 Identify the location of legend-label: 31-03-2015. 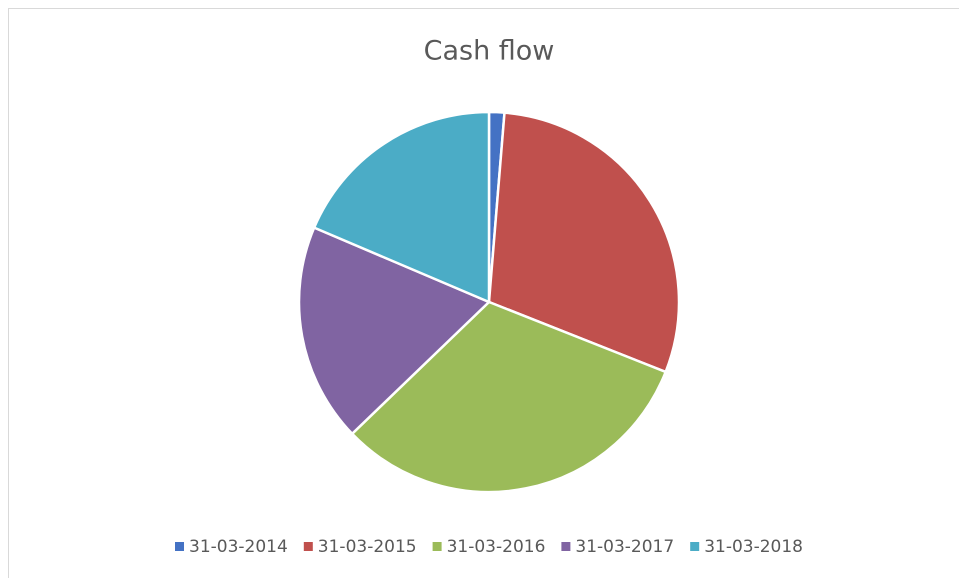
(367, 547).